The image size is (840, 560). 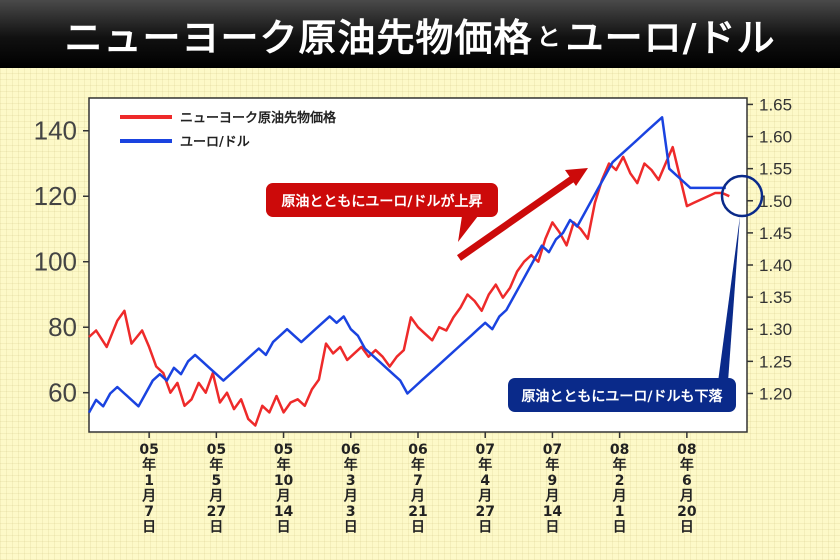 What do you see at coordinates (216, 481) in the screenshot?
I see `x-axis-tick-label-line: 5` at bounding box center [216, 481].